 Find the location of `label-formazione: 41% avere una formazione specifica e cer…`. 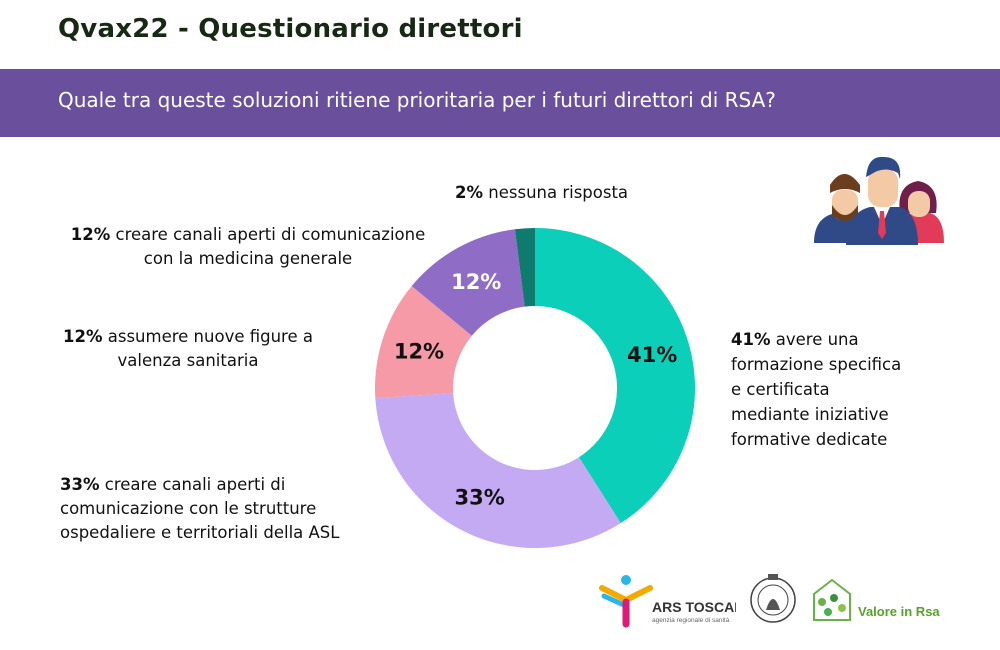

label-formazione: 41% avere una formazione specifica e cer… is located at coordinates (816, 389).